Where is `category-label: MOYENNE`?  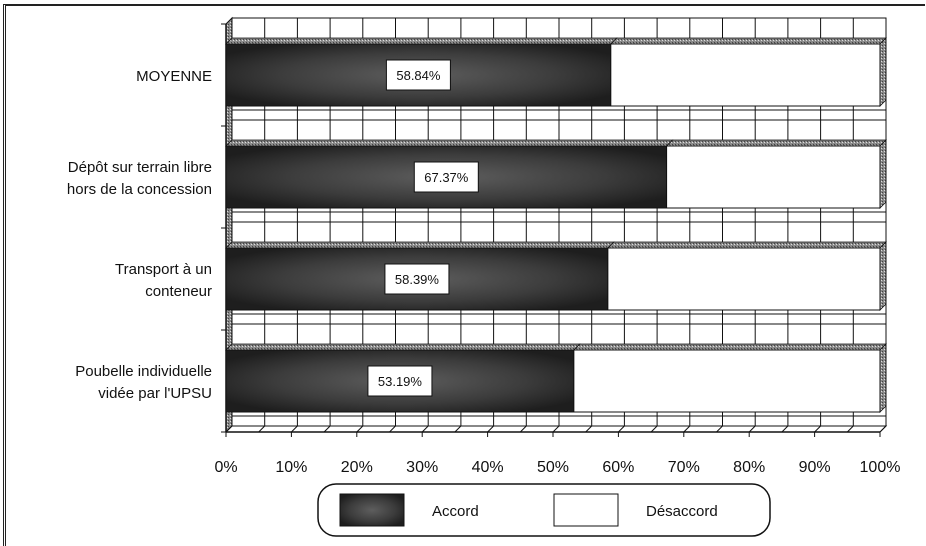
category-label: MOYENNE is located at coordinates (174, 76).